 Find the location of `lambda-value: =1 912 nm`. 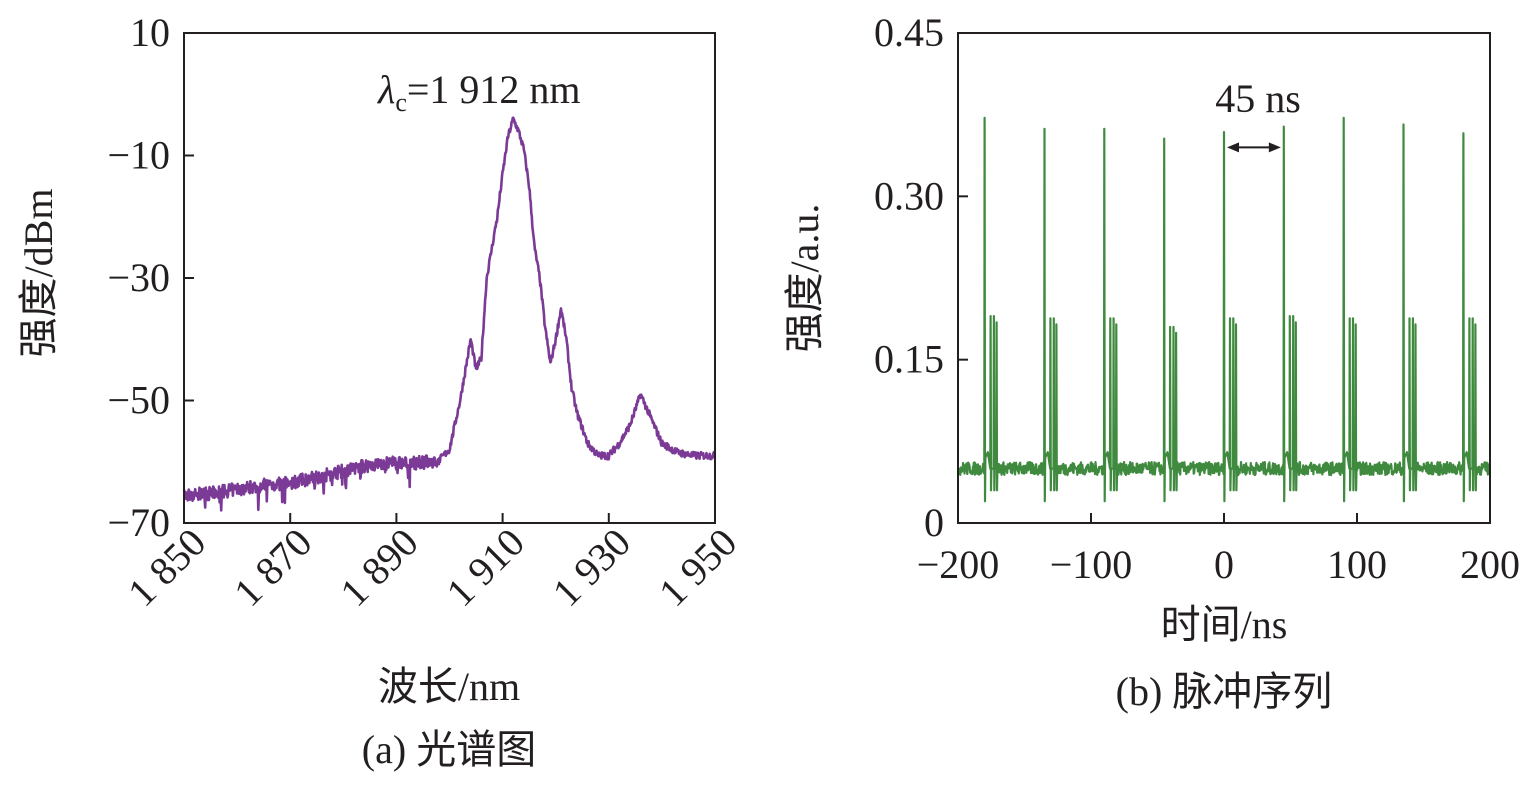

lambda-value: =1 912 nm is located at coordinates (494, 89).